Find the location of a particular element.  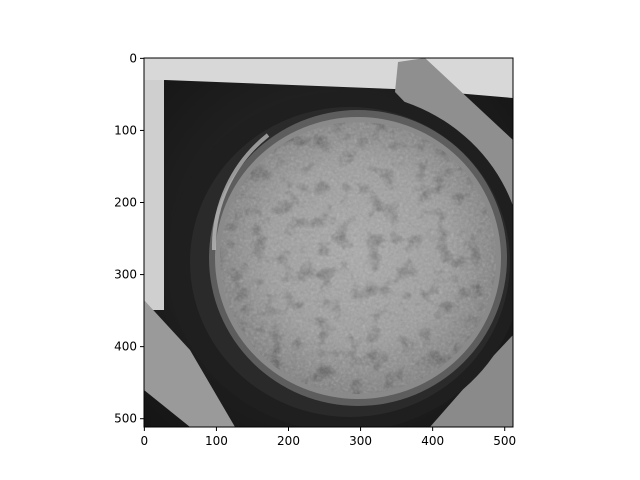

y-tick-label: 500 is located at coordinates (125, 419).